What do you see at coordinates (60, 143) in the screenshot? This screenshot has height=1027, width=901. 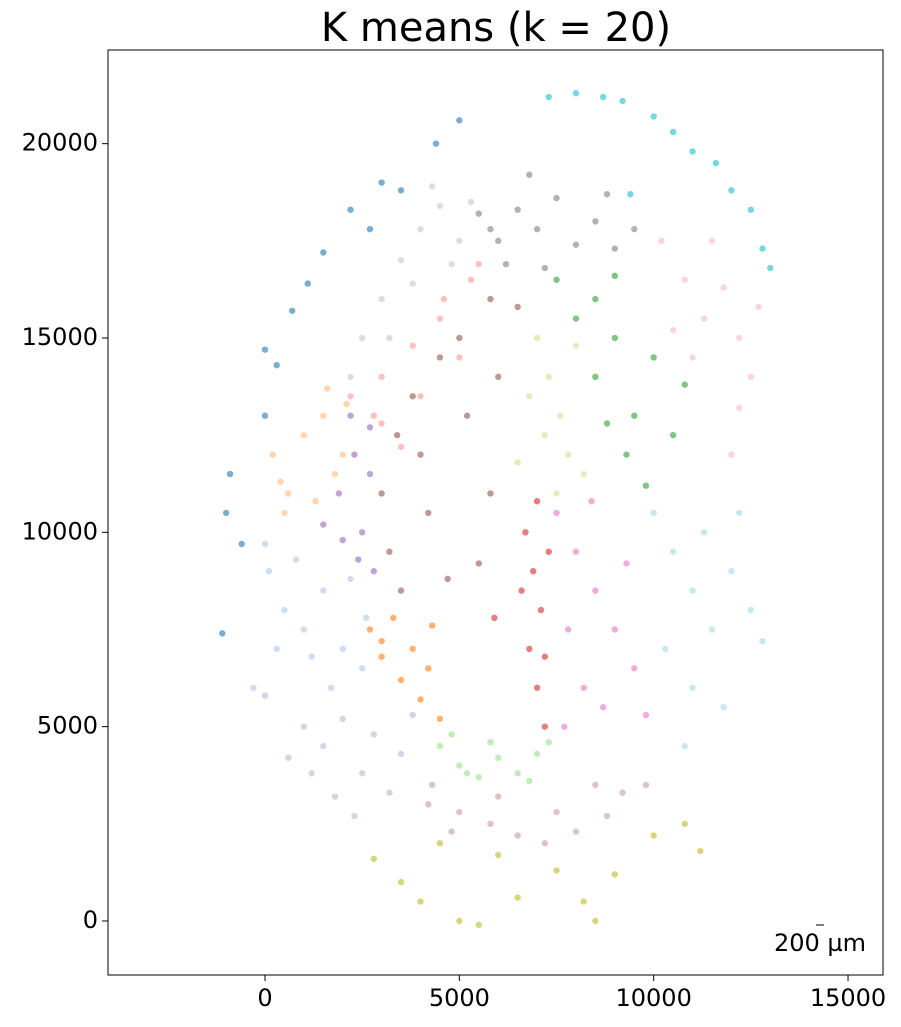 I see `y-tick-label: 20000` at bounding box center [60, 143].